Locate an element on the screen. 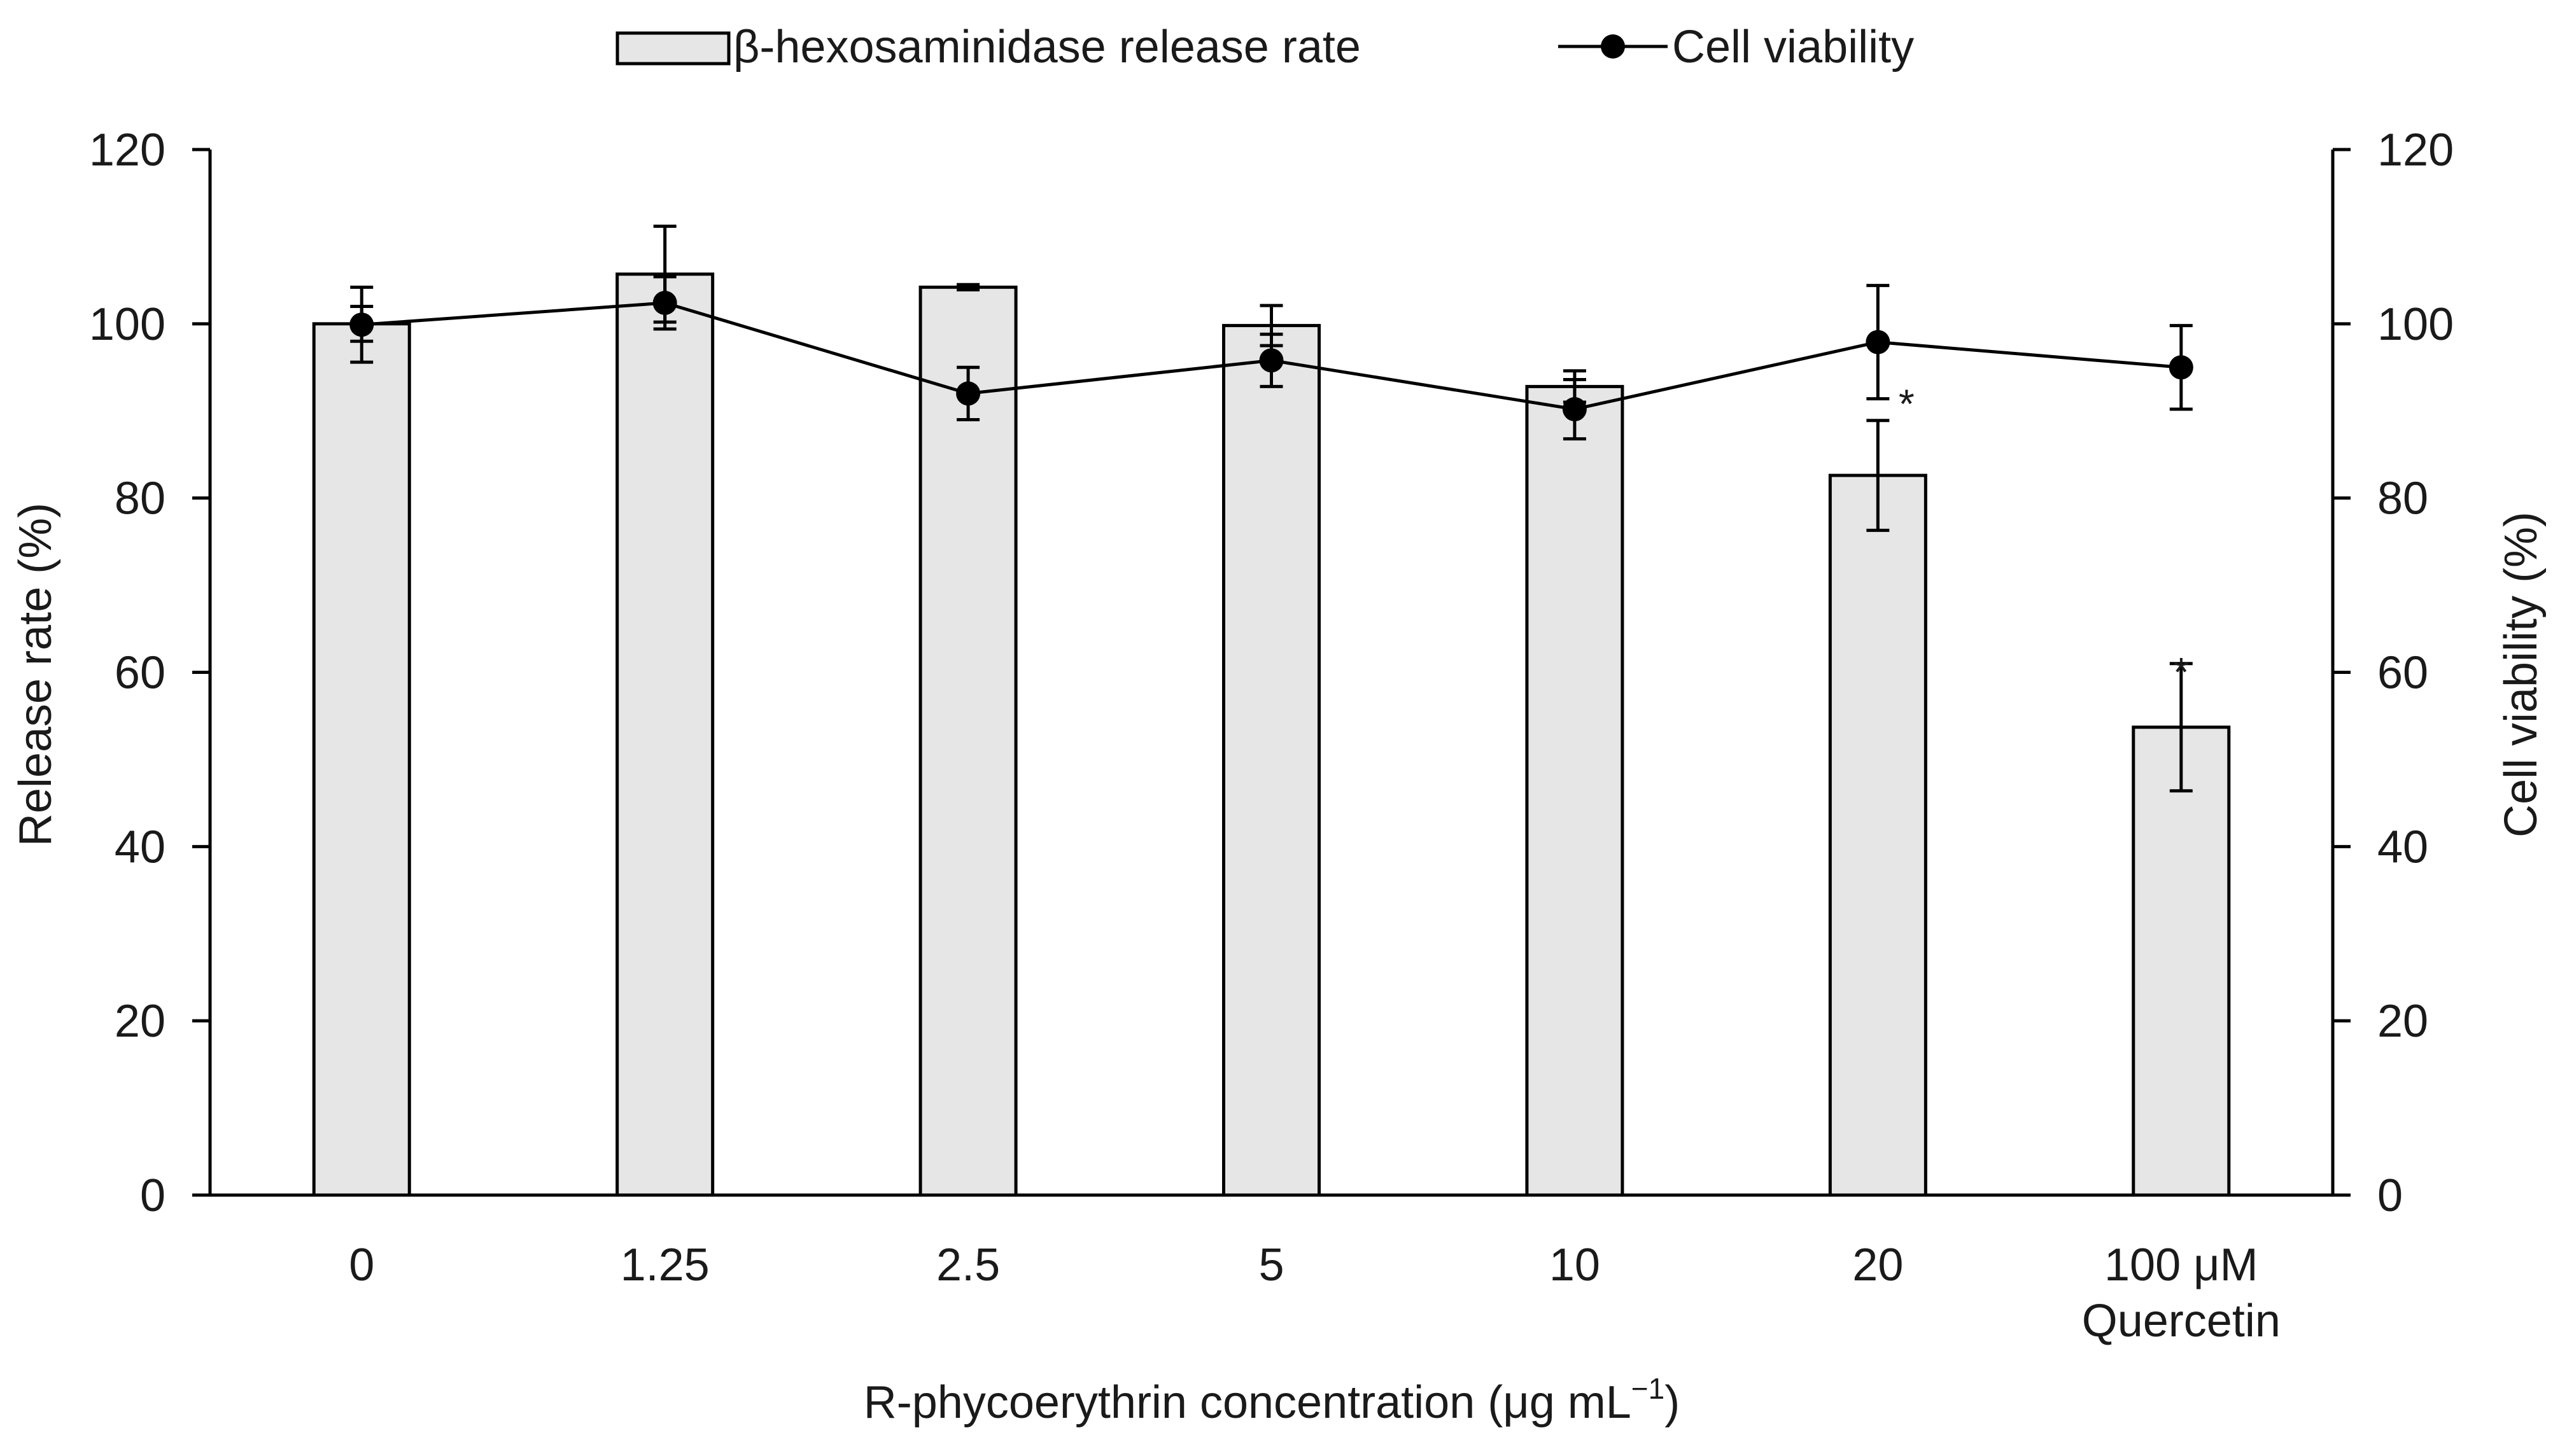  right-y-ticks: 0 20 40 60 80 100 120 is located at coordinates (2393, 673).